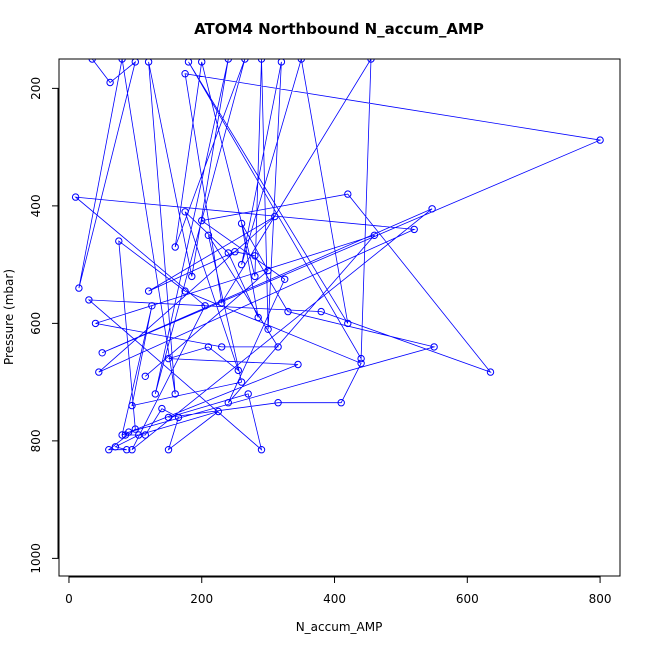 The height and width of the screenshot is (650, 650). I want to click on y-tick-label: 600, so click(36, 323).